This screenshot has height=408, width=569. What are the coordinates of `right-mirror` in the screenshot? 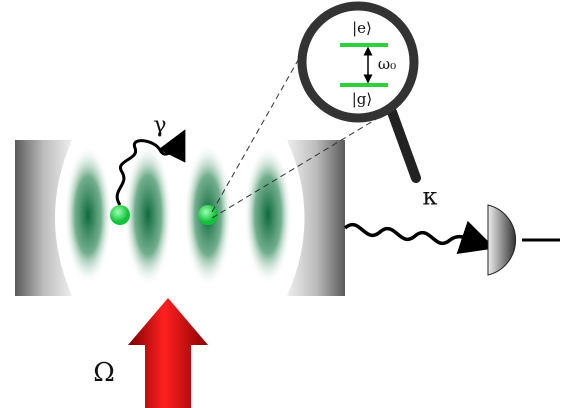 It's located at (316, 218).